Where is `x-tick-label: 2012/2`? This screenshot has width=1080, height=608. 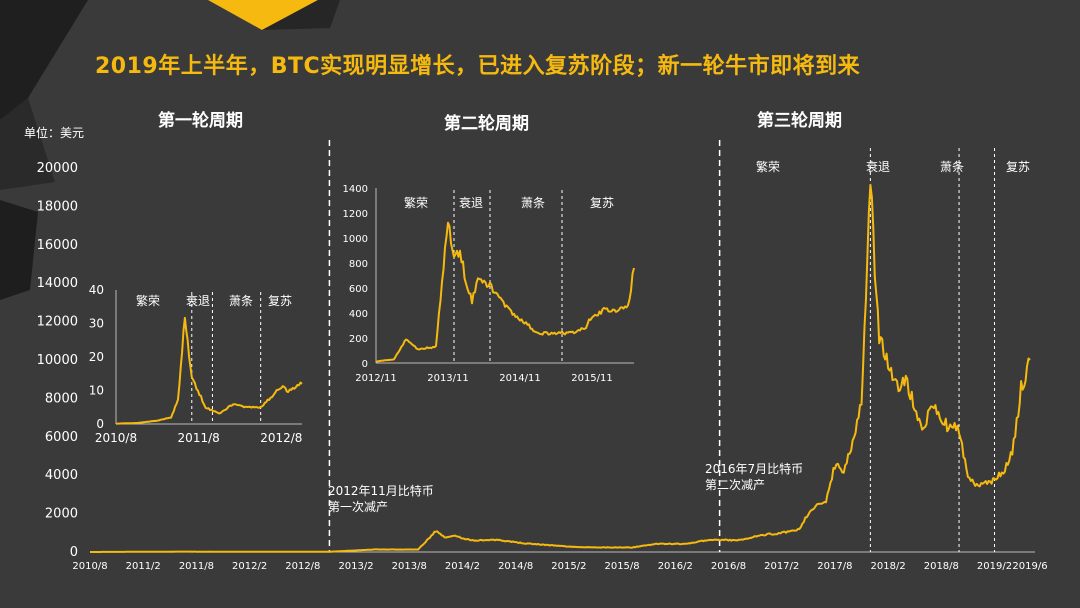
x-tick-label: 2012/2 is located at coordinates (249, 566).